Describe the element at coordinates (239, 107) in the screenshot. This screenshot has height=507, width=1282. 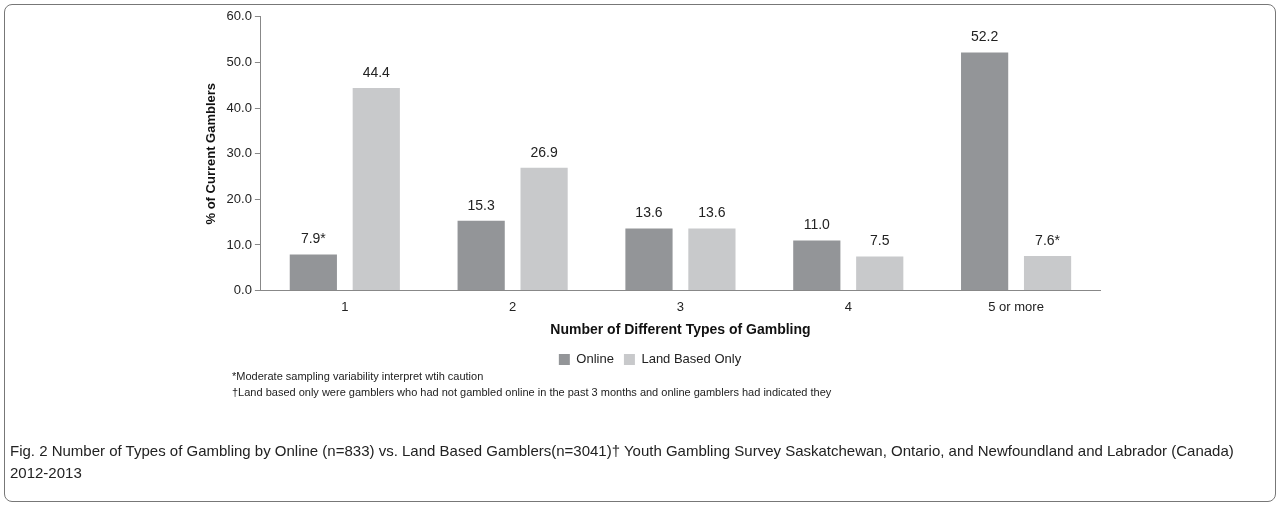
I see `y-tick-label: 40.0` at that location.